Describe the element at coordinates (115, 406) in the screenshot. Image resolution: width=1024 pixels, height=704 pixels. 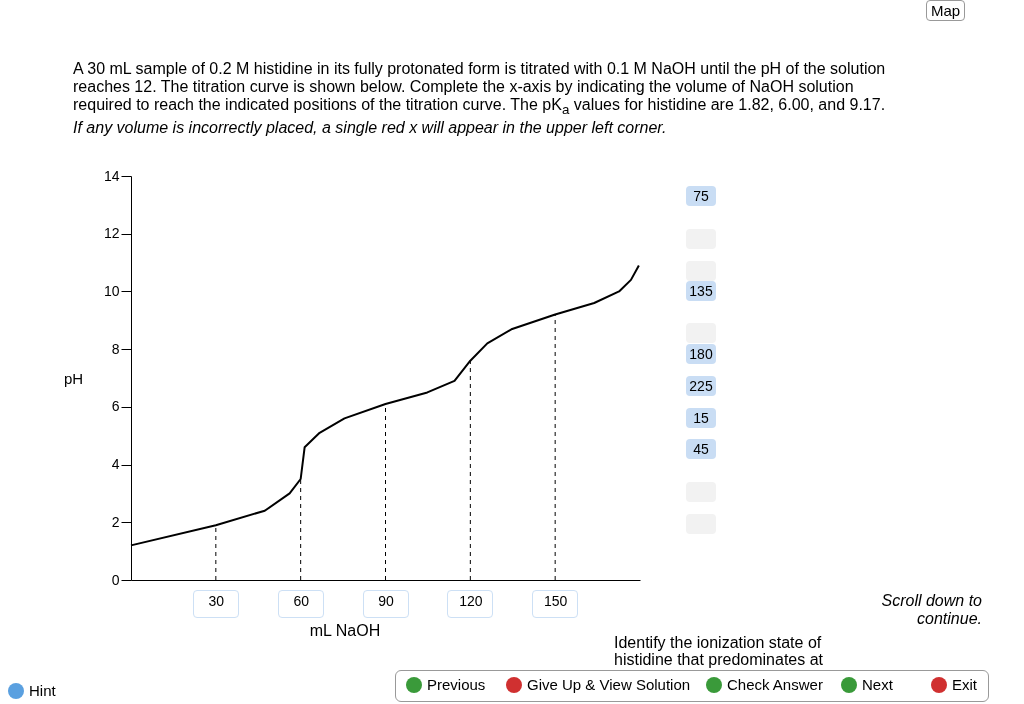
I see `y-tick-label: 6` at that location.